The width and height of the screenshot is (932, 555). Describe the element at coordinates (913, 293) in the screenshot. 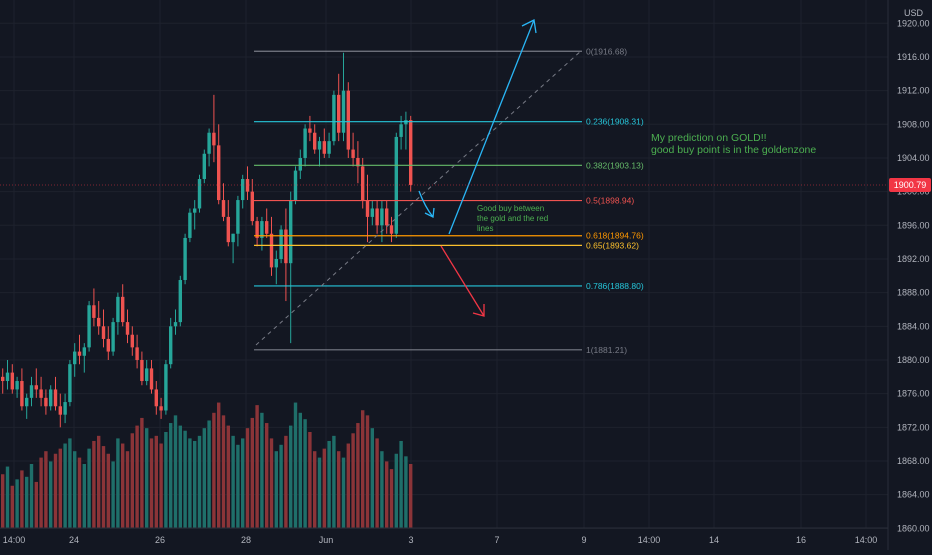

I see `price-tick-label: 1888.00` at that location.